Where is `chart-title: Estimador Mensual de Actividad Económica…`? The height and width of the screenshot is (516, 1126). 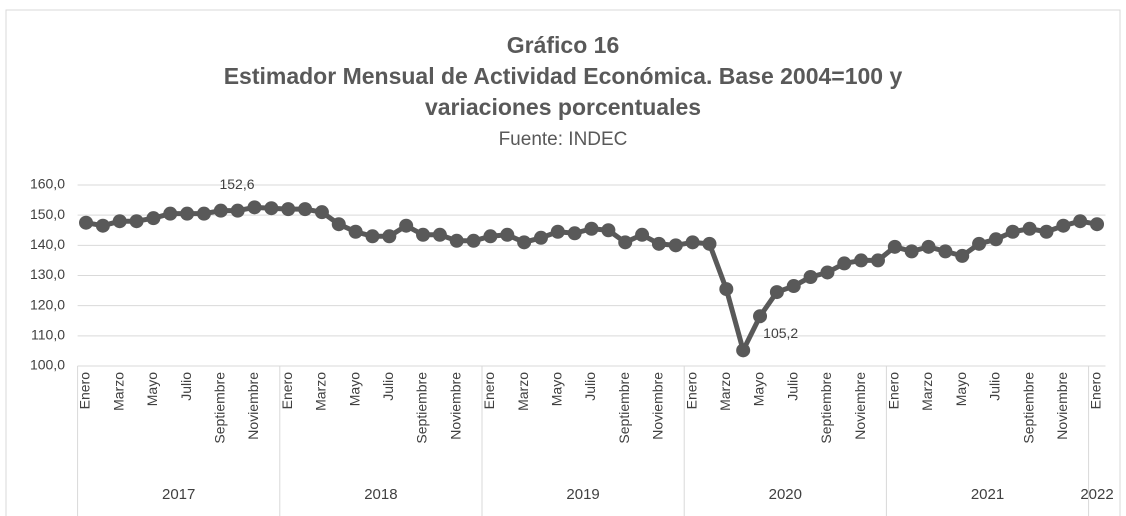
chart-title: Estimador Mensual de Actividad Económica… is located at coordinates (563, 76).